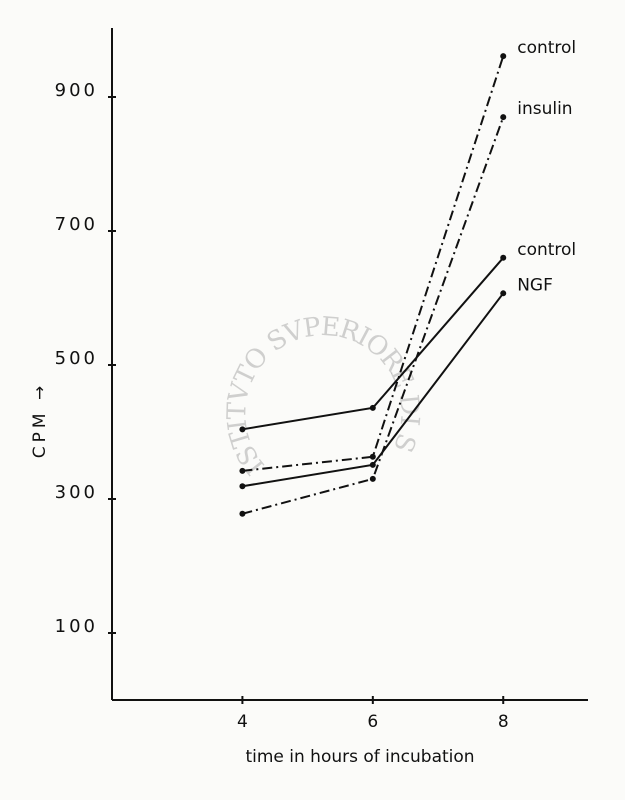 This screenshot has height=800, width=625. I want to click on y-tick-label: 300, so click(76, 492).